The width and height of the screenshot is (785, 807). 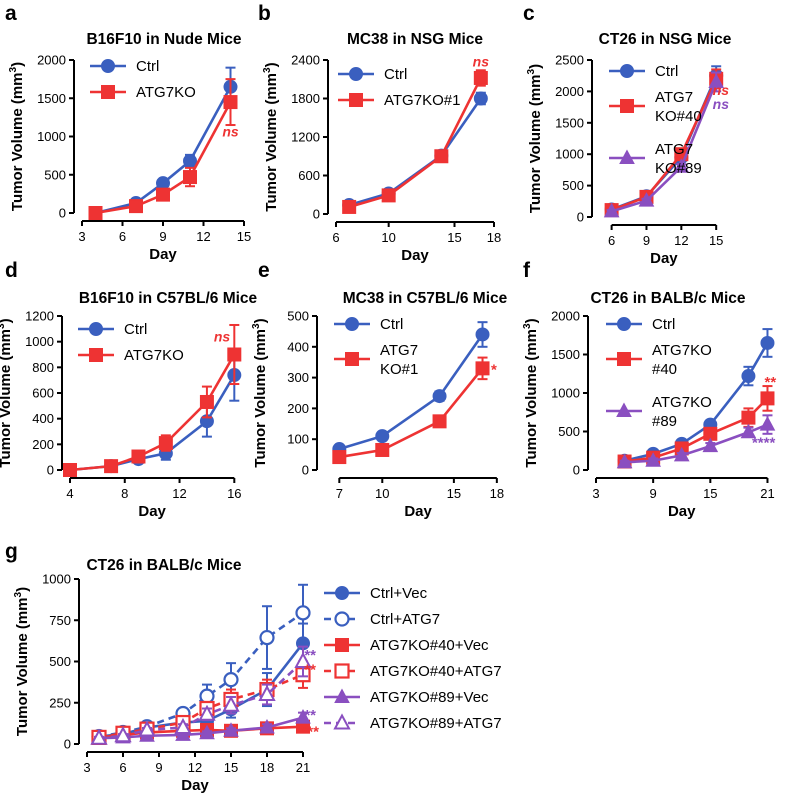 What do you see at coordinates (659, 412) in the screenshot?
I see `legend-item: ATG7KO #89` at bounding box center [659, 412].